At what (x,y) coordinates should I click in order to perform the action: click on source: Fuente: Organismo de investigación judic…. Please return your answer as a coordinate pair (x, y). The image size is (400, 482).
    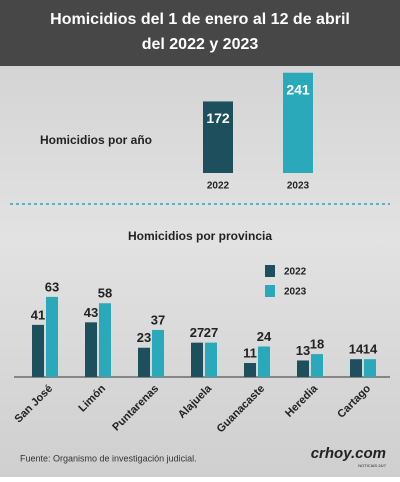
    Looking at the image, I should click on (108, 458).